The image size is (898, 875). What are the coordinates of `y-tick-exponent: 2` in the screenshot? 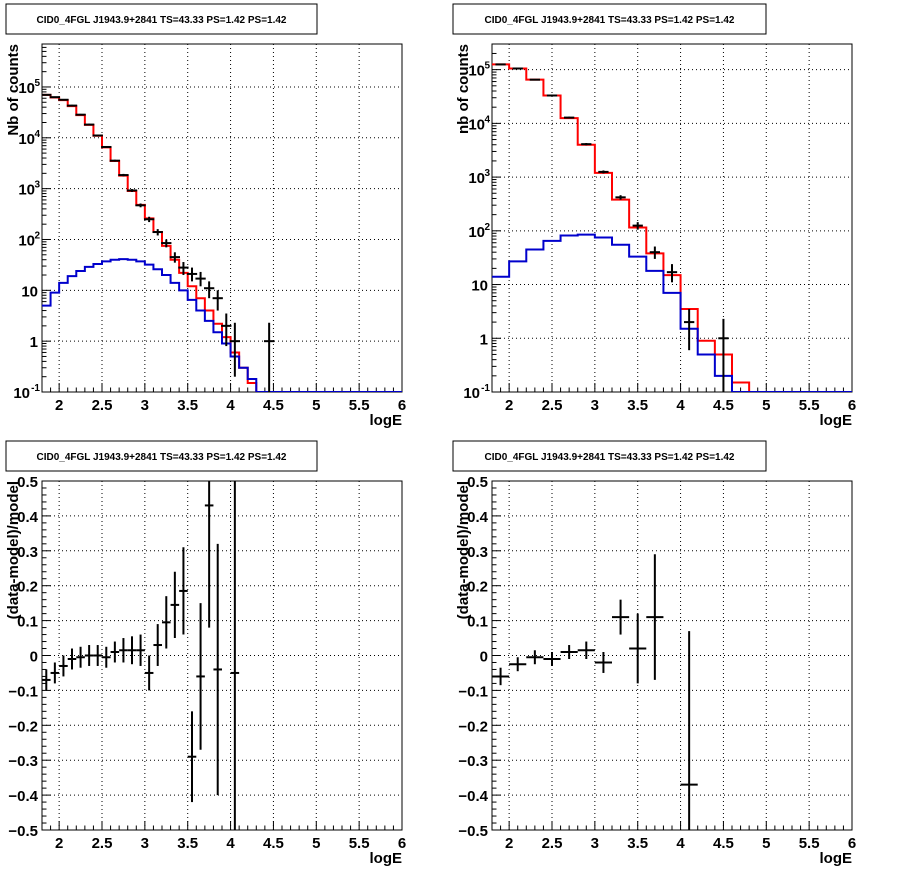 It's located at (487, 227).